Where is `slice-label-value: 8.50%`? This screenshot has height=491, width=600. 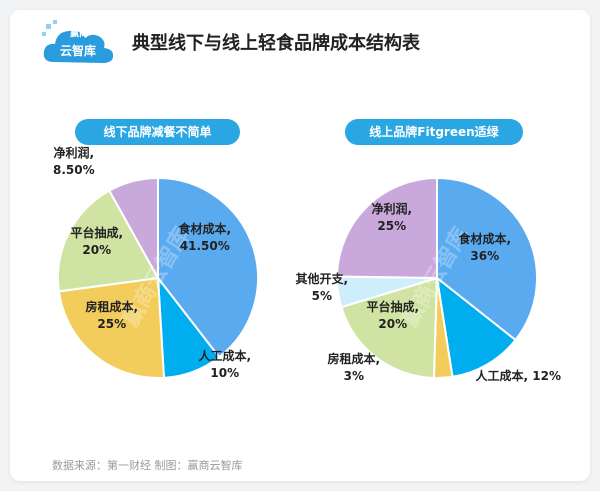 slice-label-value: 8.50% is located at coordinates (74, 170).